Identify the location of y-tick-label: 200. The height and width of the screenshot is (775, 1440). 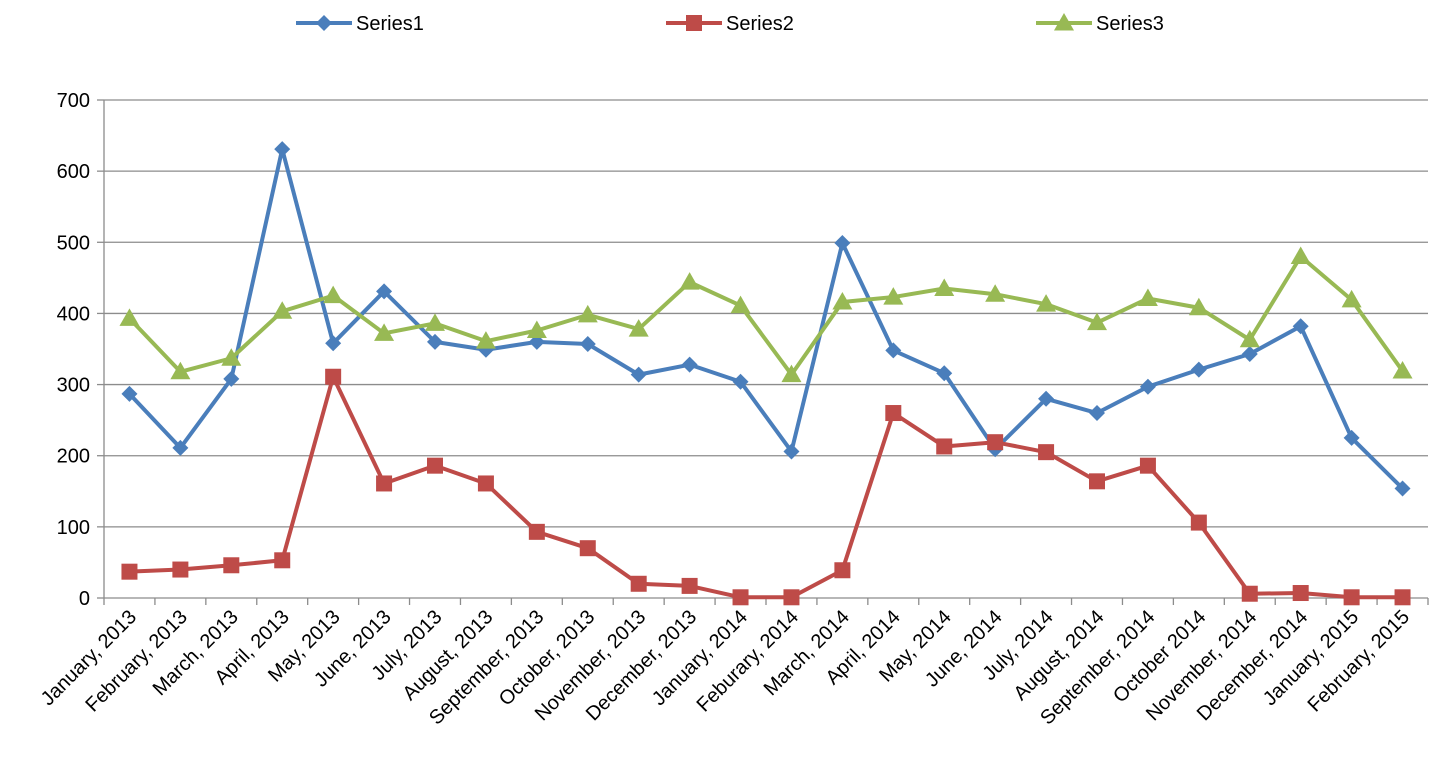
(73, 457).